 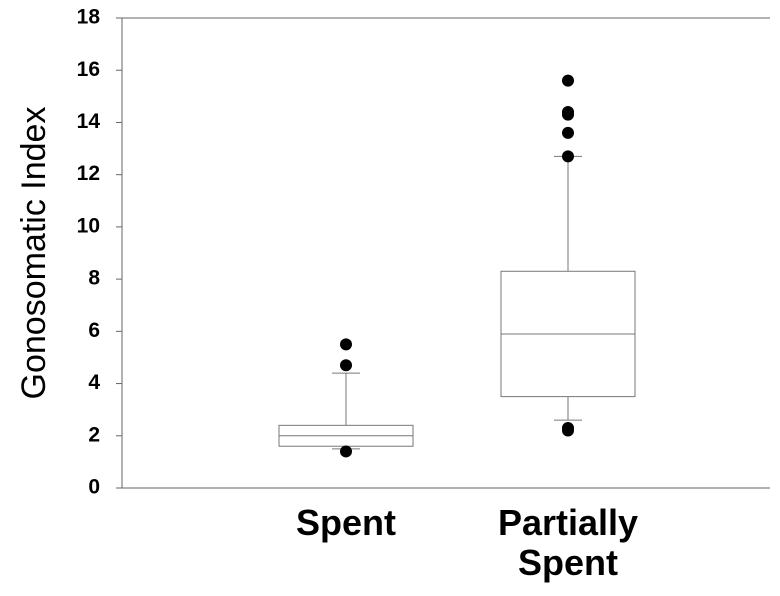 What do you see at coordinates (94, 382) in the screenshot?
I see `y-tick-label: 4` at bounding box center [94, 382].